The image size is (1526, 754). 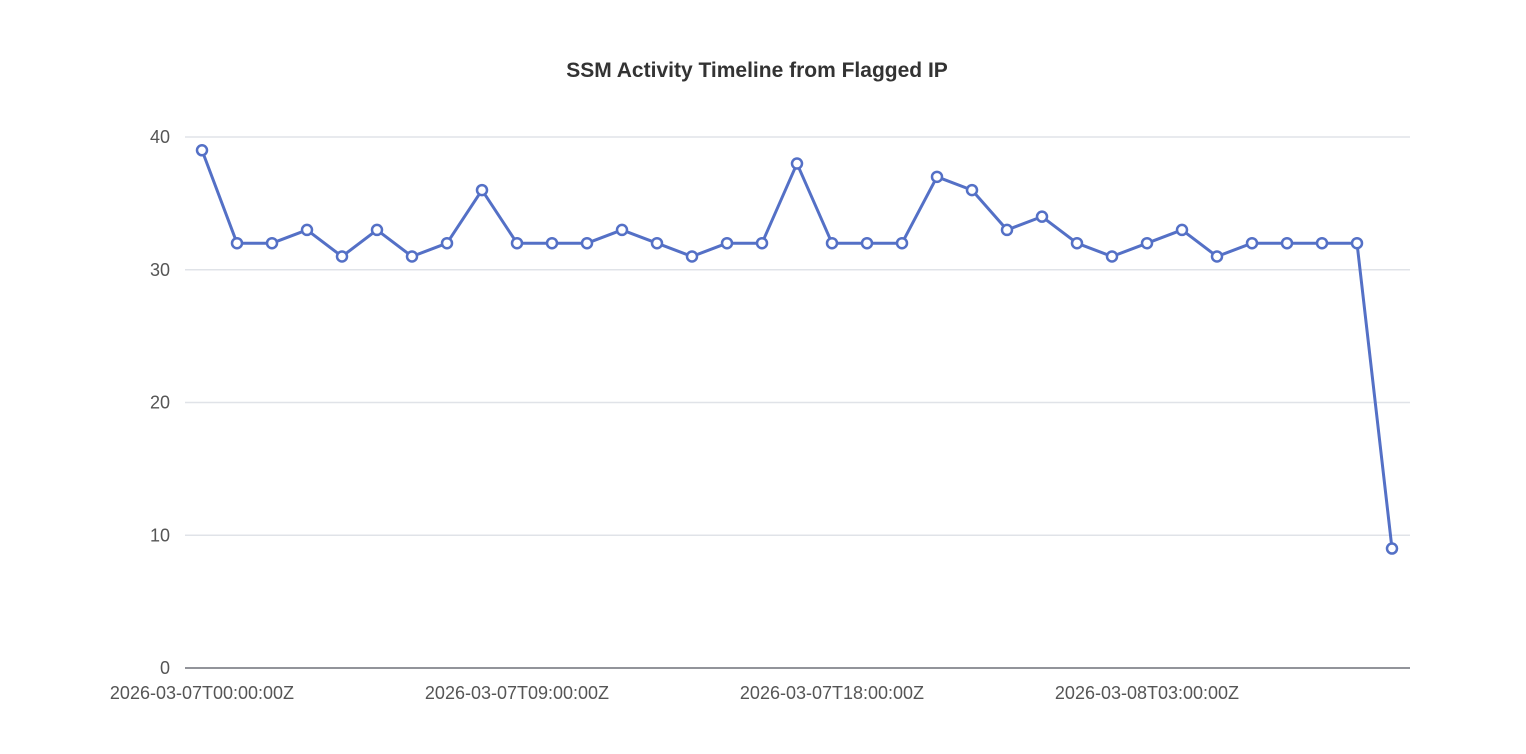 I want to click on y-tick-label: 10, so click(x=160, y=535).